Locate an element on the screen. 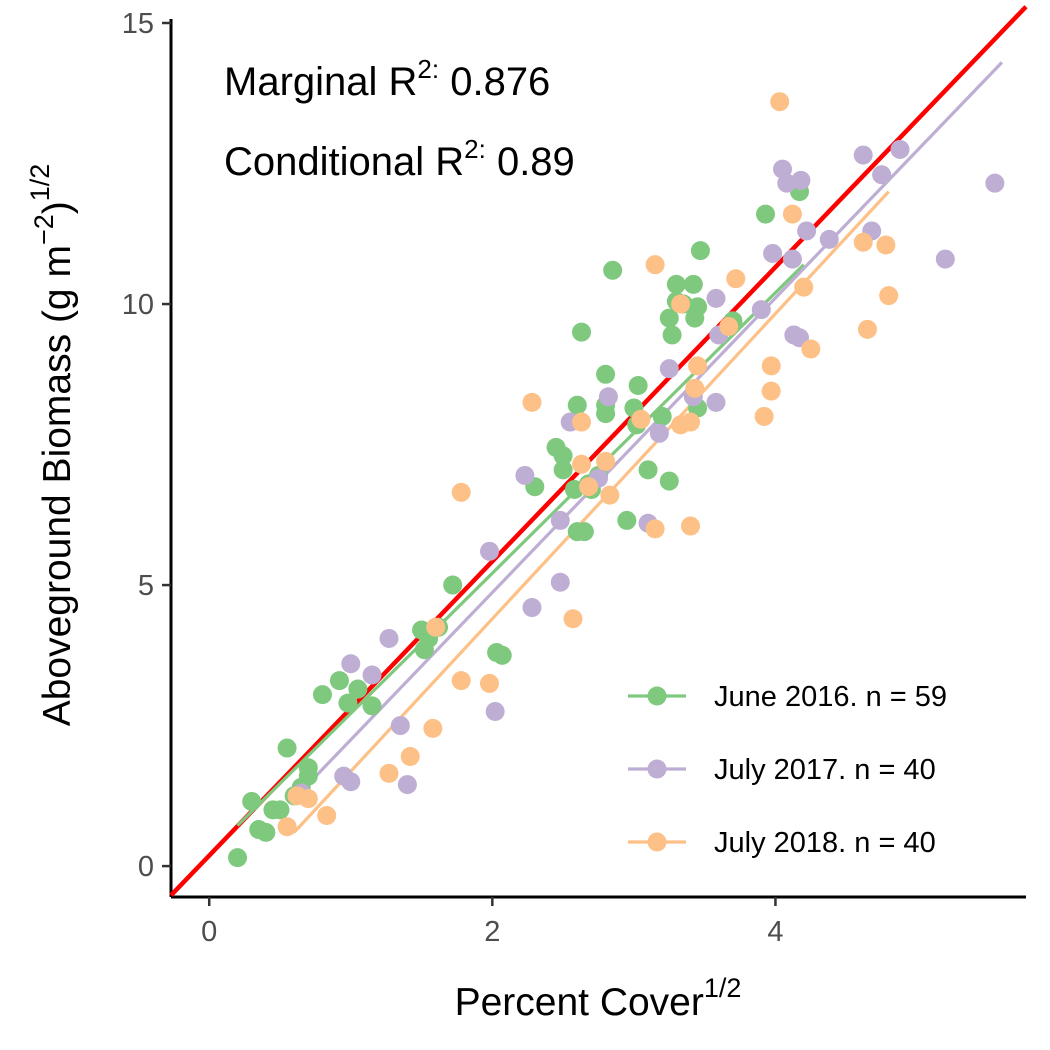  y-axis-title-close-paren: ) is located at coordinates (57, 207).